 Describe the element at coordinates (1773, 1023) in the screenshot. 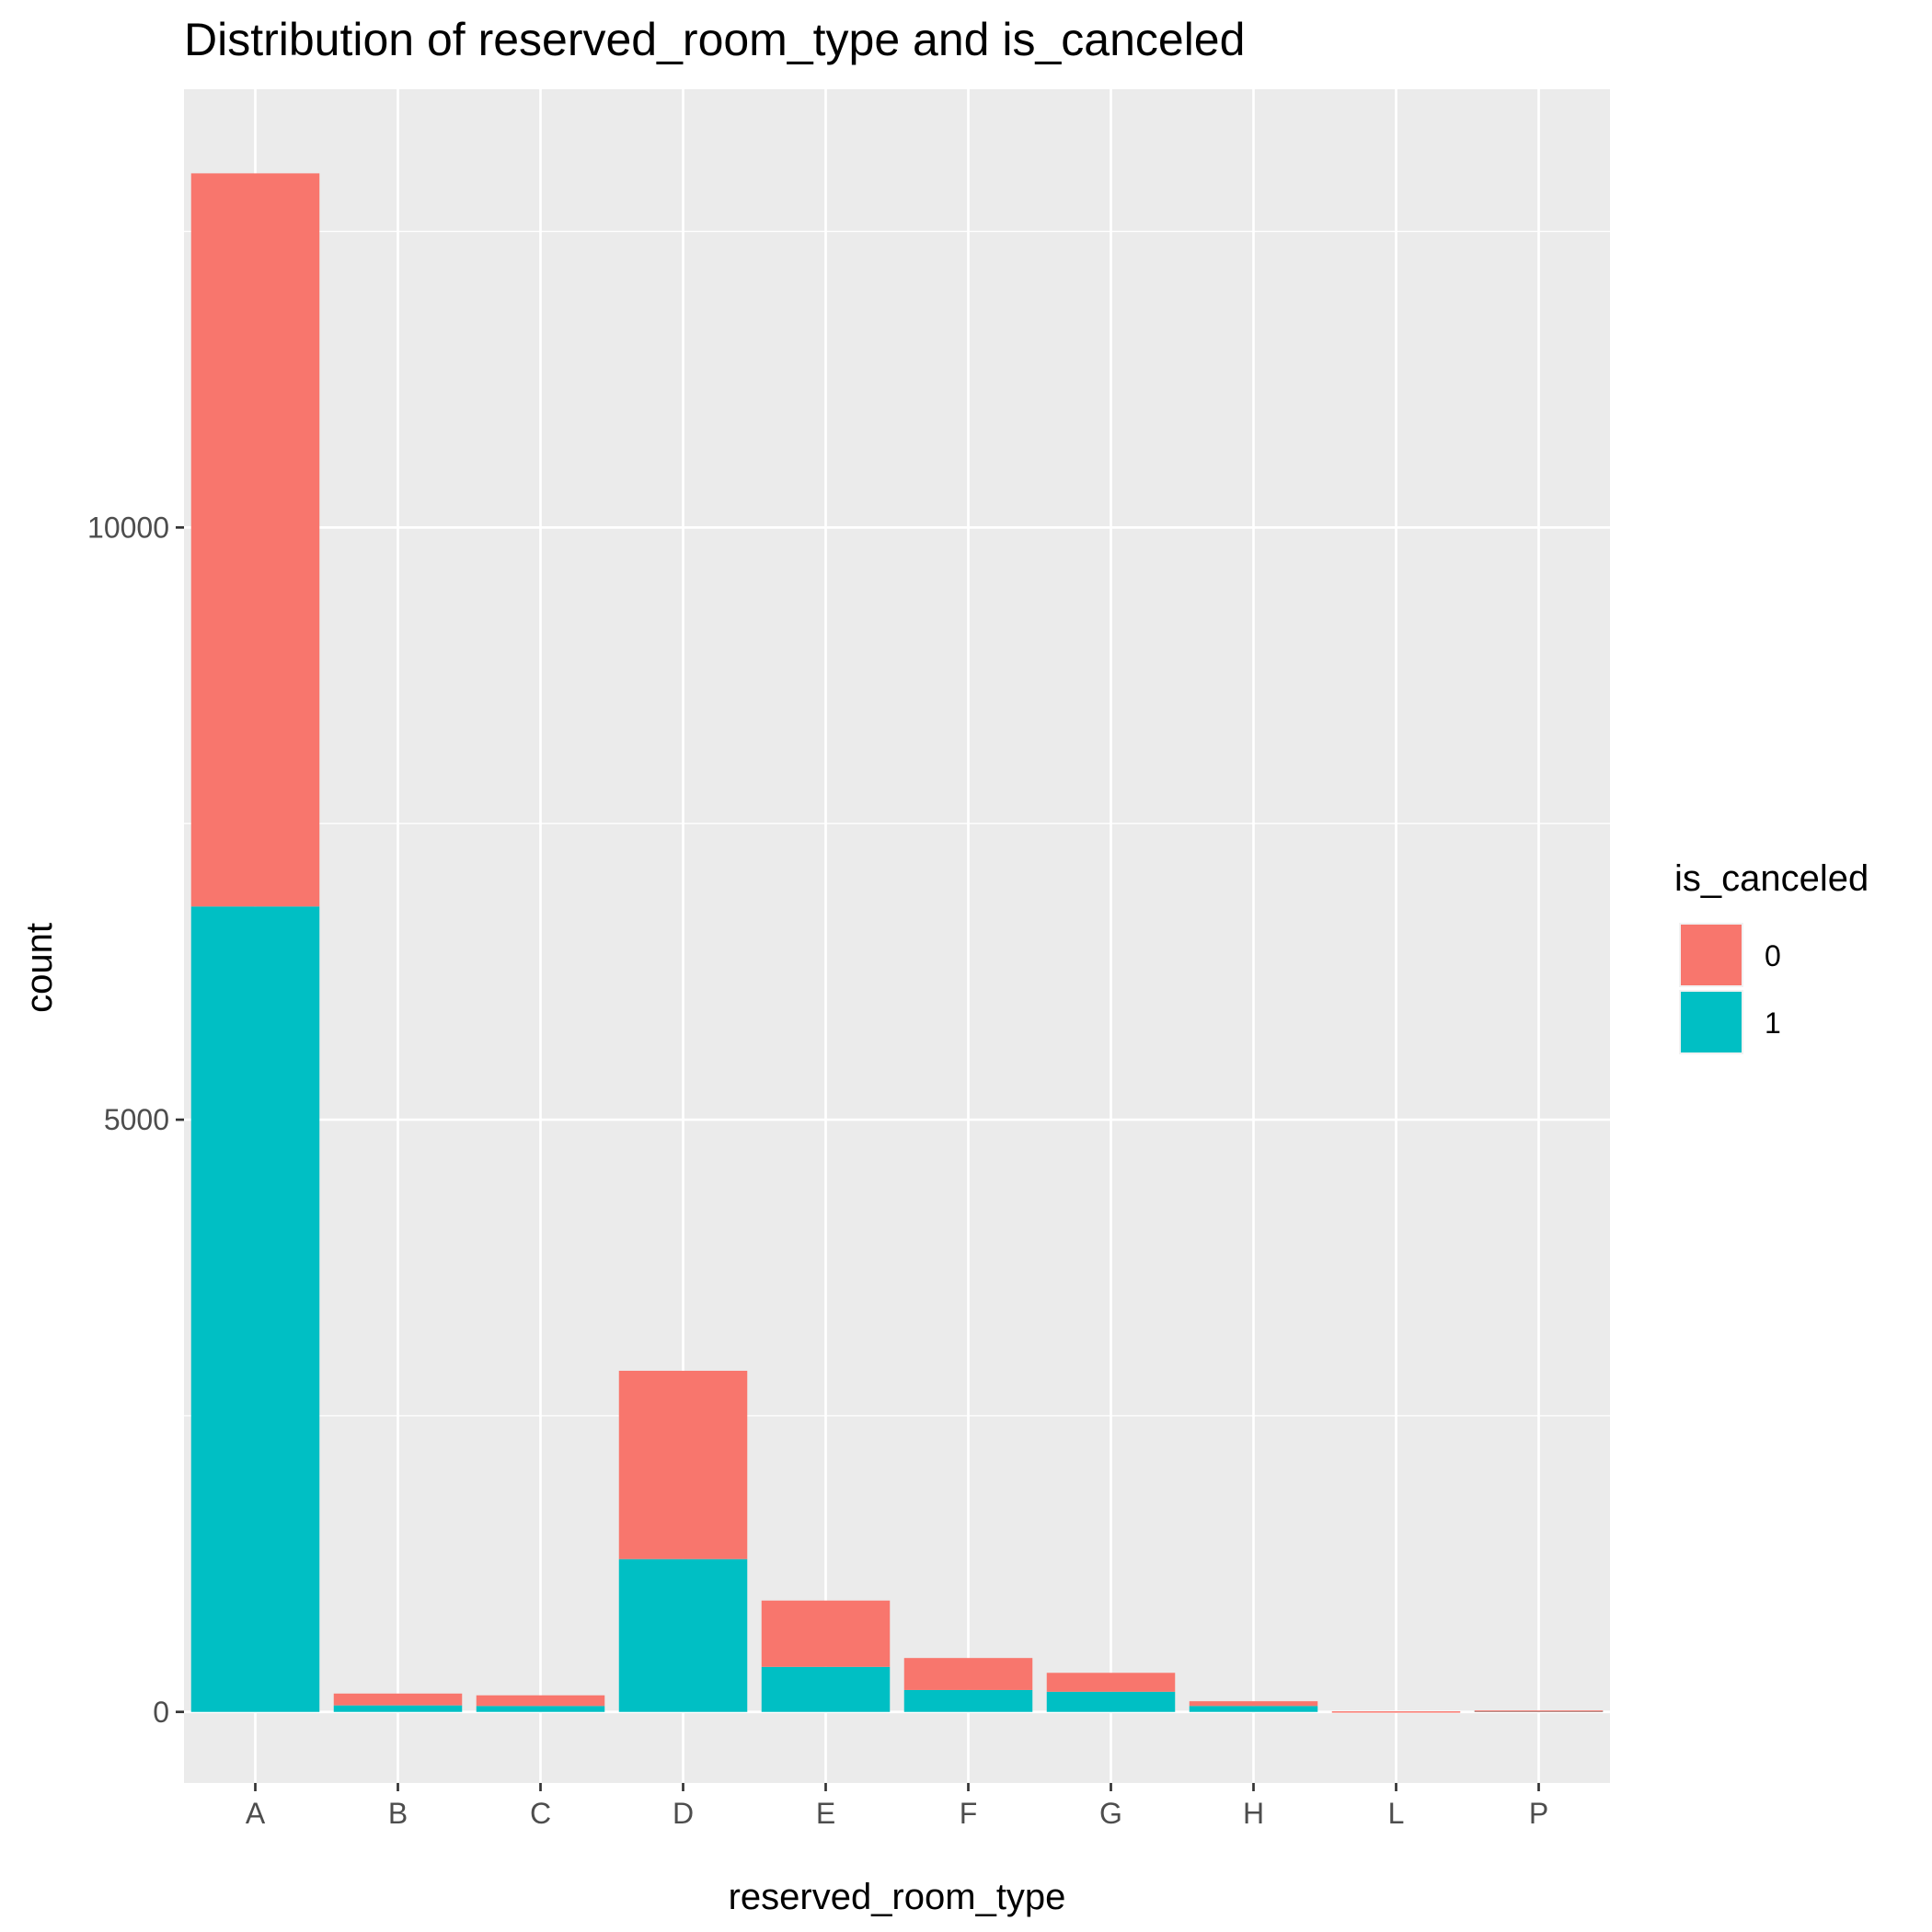

I see `legend-label-1: 1` at that location.